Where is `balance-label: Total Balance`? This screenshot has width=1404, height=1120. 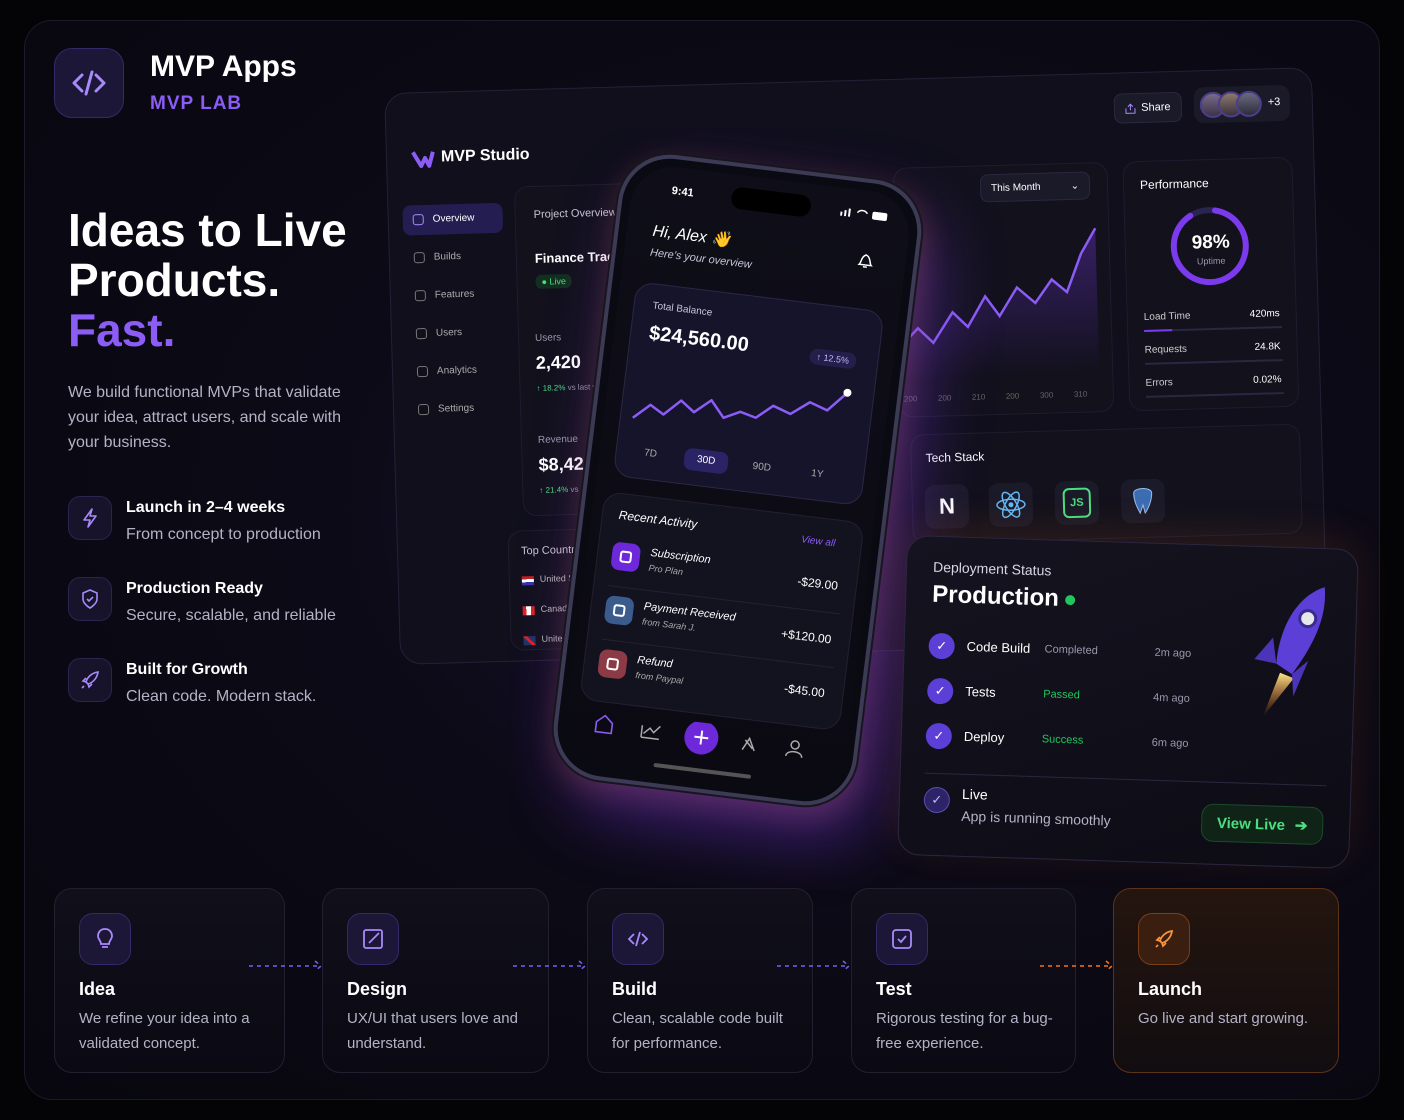 balance-label: Total Balance is located at coordinates (682, 309).